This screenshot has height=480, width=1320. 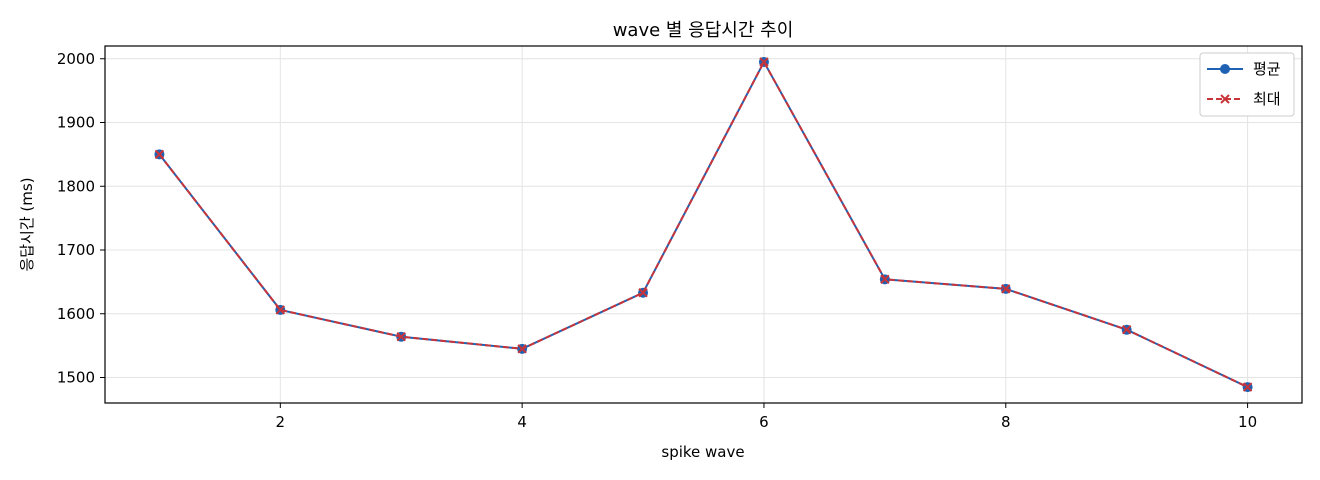 What do you see at coordinates (281, 422) in the screenshot?
I see `x-tick-label: 2` at bounding box center [281, 422].